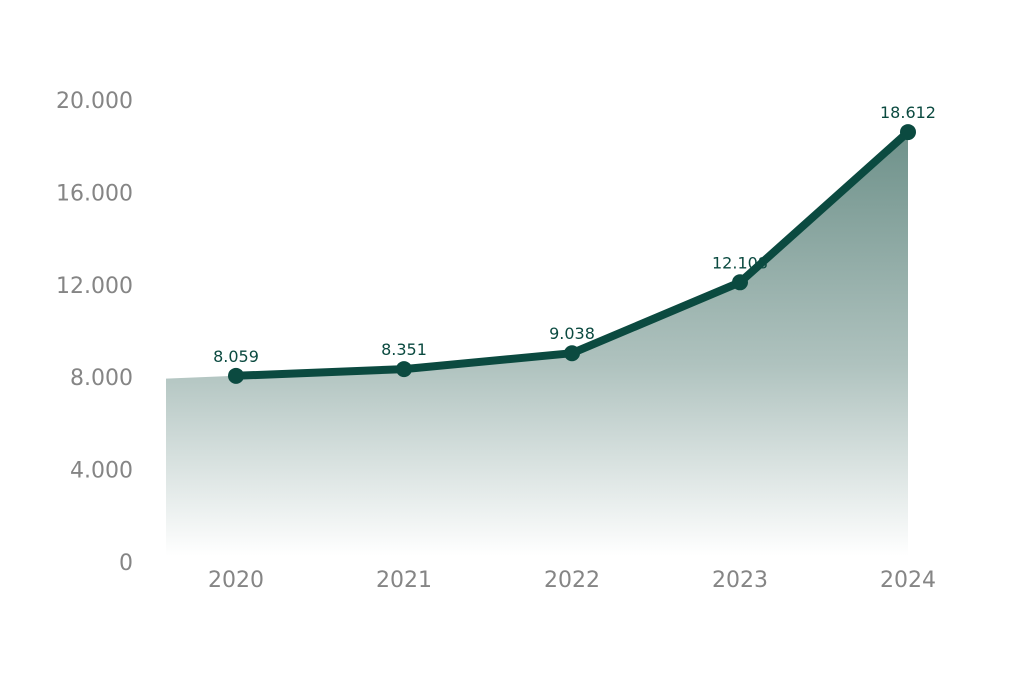 The image size is (1024, 688). I want to click on y-tick-label: 12.000, so click(94, 286).